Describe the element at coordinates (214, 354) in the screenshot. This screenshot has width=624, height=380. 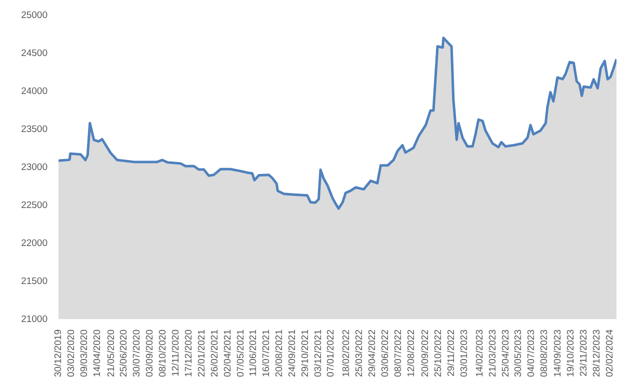
I see `x-tick-label: 26/02/2021` at that location.